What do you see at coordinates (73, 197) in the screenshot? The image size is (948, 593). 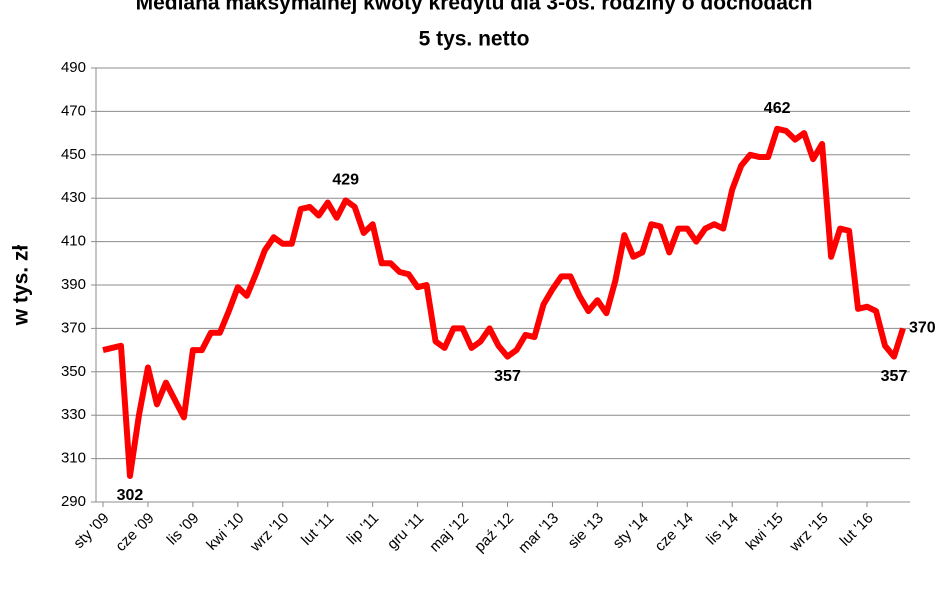 I see `y-tick-label: 430` at bounding box center [73, 197].